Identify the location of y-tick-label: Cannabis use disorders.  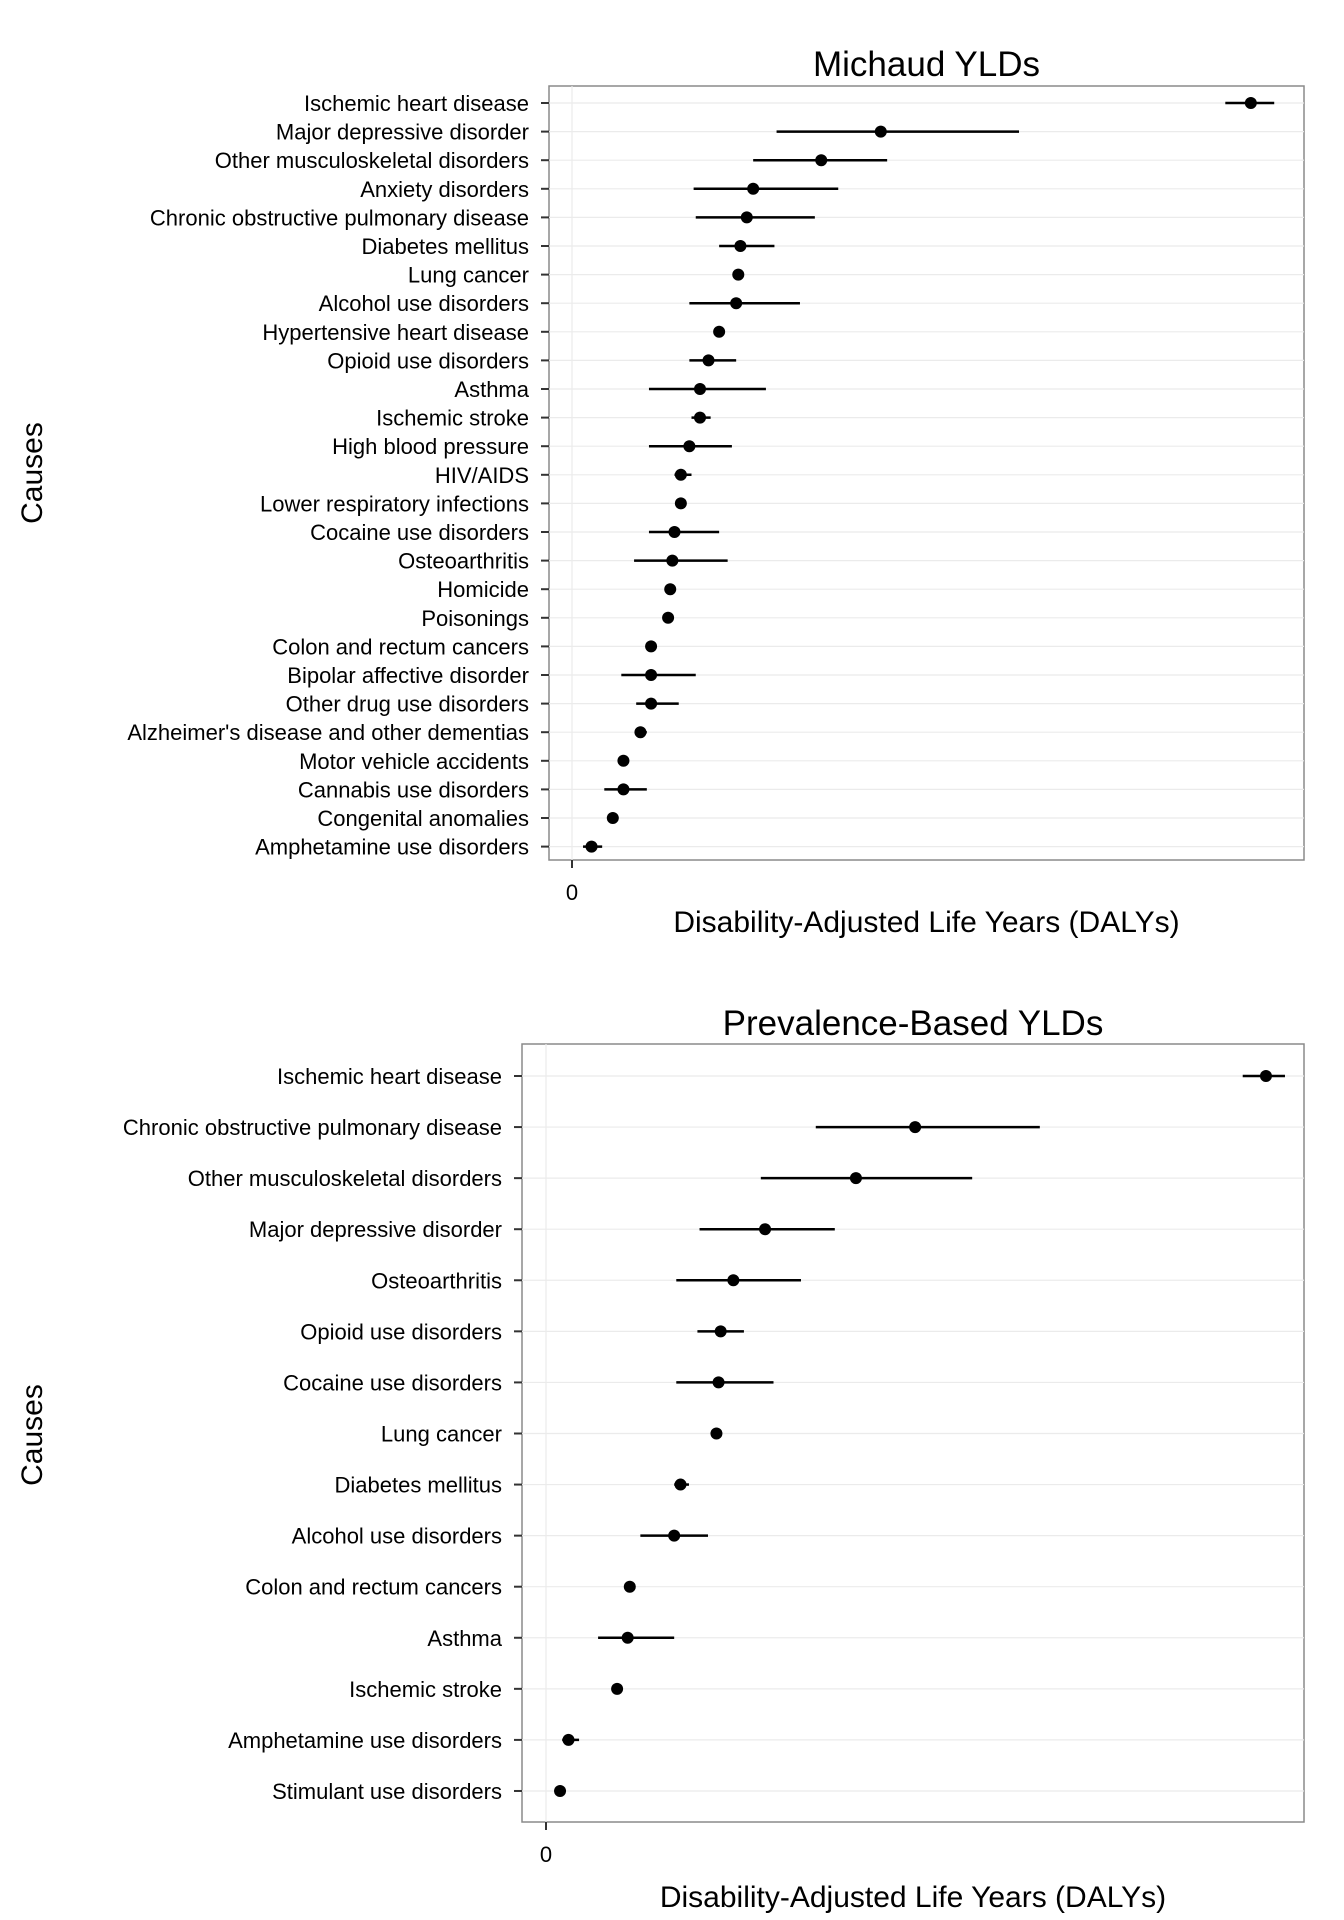
(413, 789).